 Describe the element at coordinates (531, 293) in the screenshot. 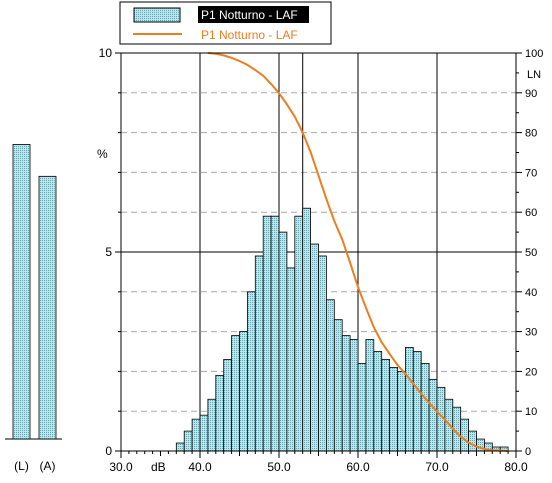

I see `right-tick-label: 40` at that location.